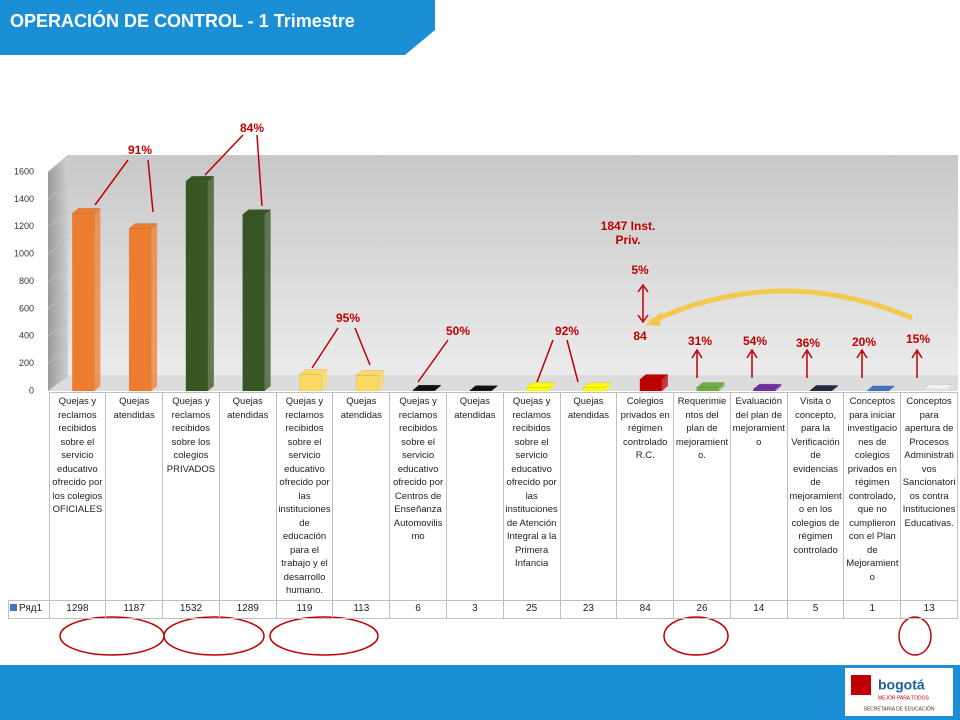  Describe the element at coordinates (24, 171) in the screenshot. I see `y-tick-label: 1600` at that location.